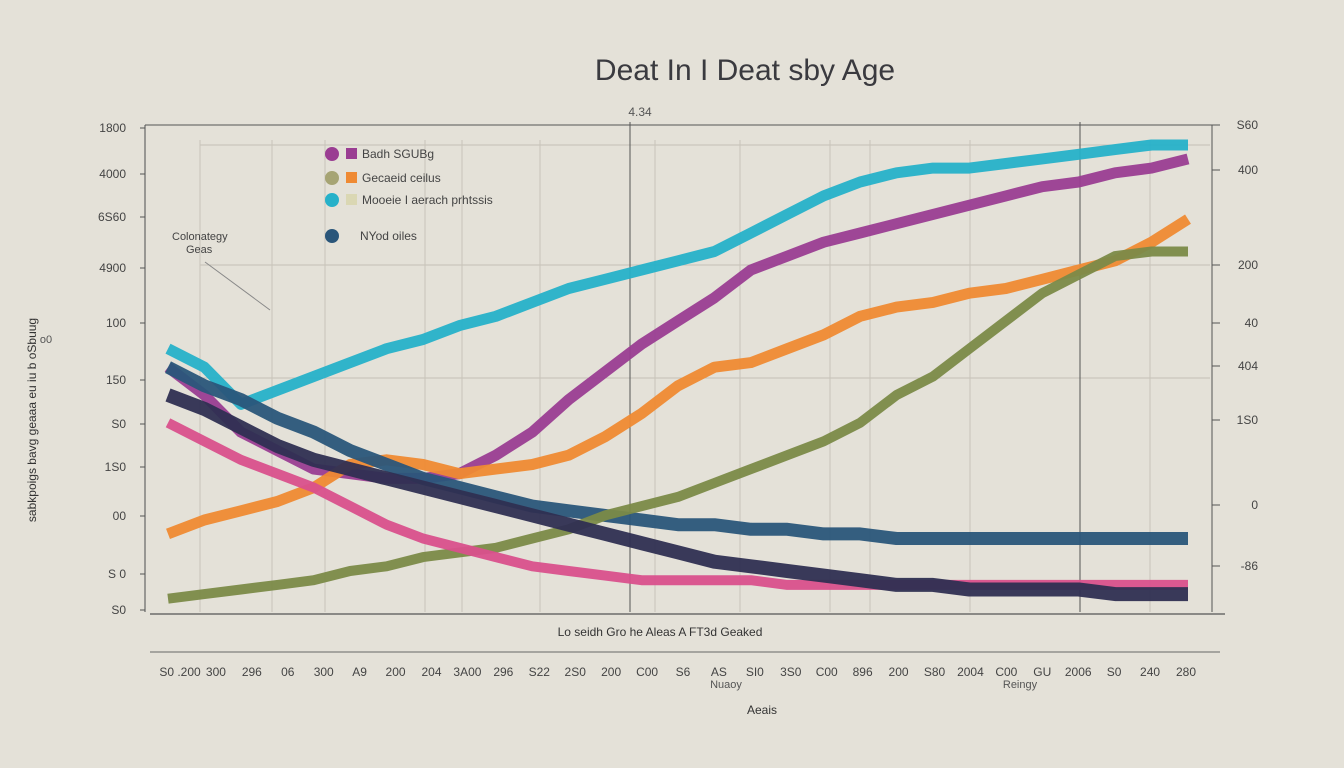 The width and height of the screenshot is (1344, 768). Describe the element at coordinates (112, 174) in the screenshot. I see `y-tick-left: 4000` at that location.